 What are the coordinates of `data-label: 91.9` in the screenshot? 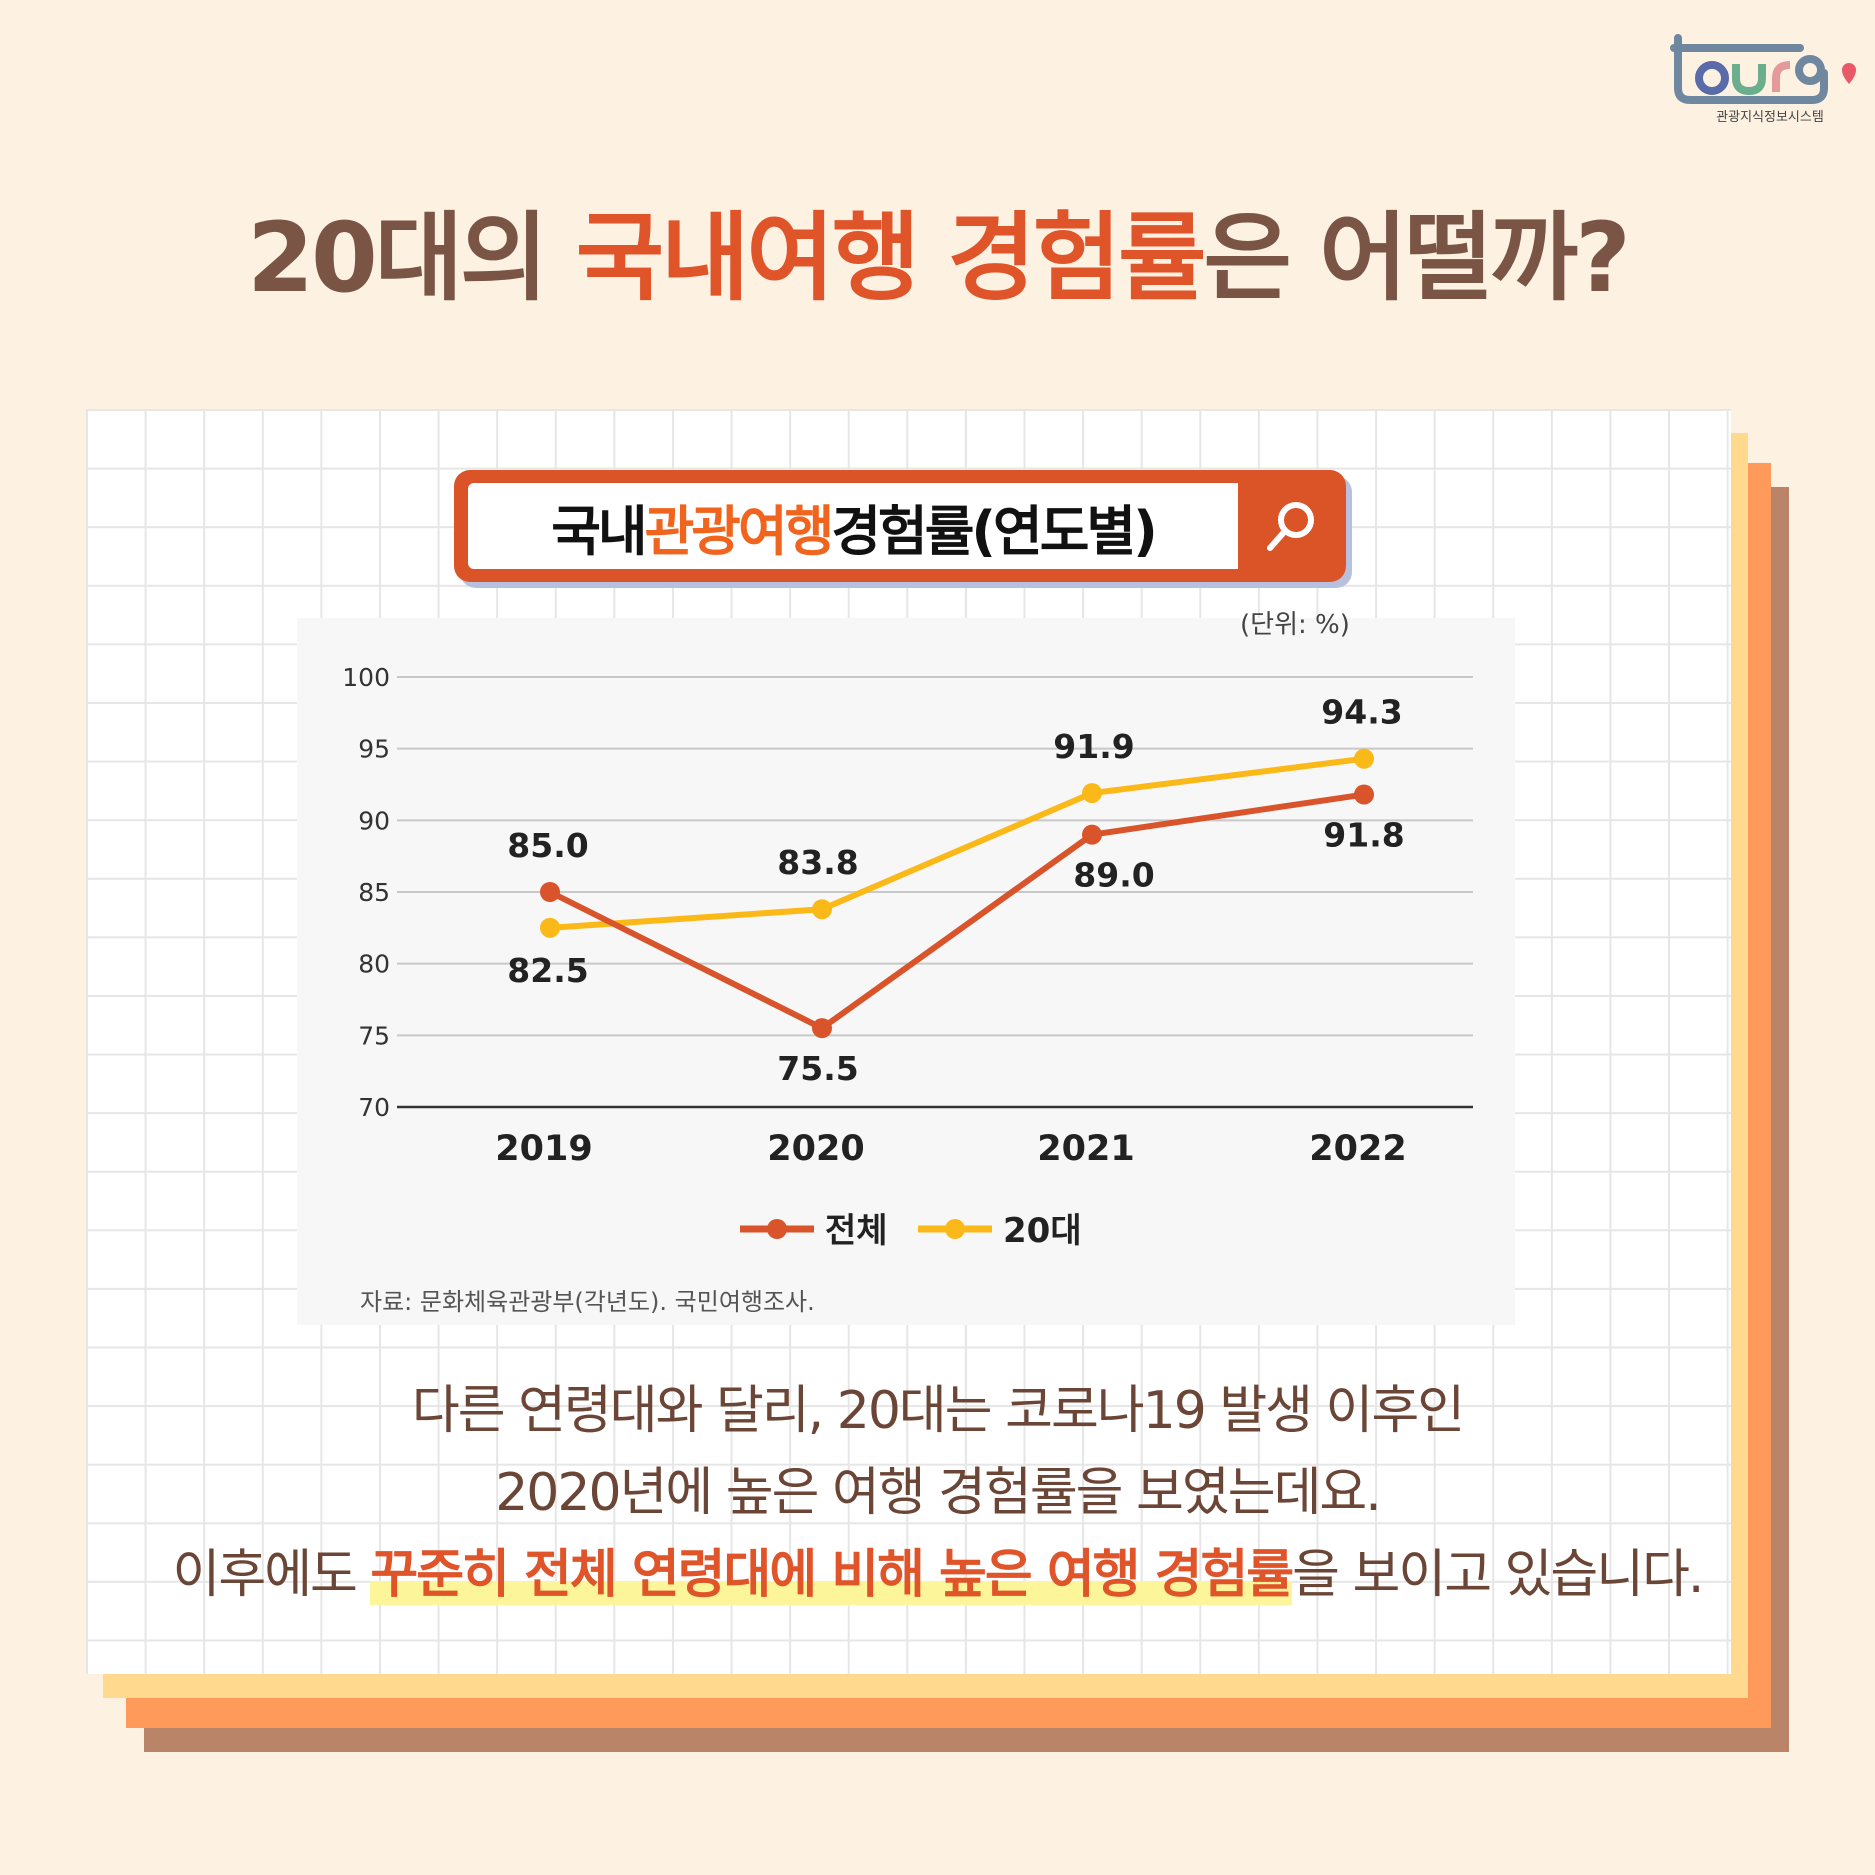 It's located at (1093, 746).